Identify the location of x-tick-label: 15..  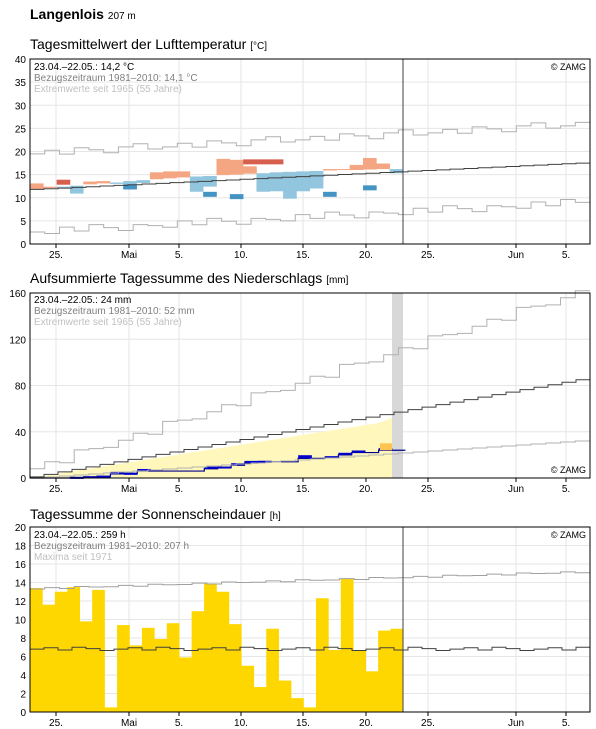
(303, 255).